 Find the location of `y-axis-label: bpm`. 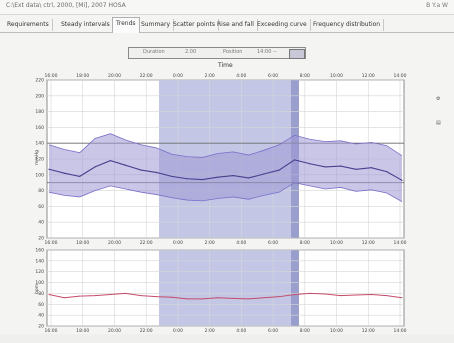

y-axis-label: bpm is located at coordinates (37, 289).